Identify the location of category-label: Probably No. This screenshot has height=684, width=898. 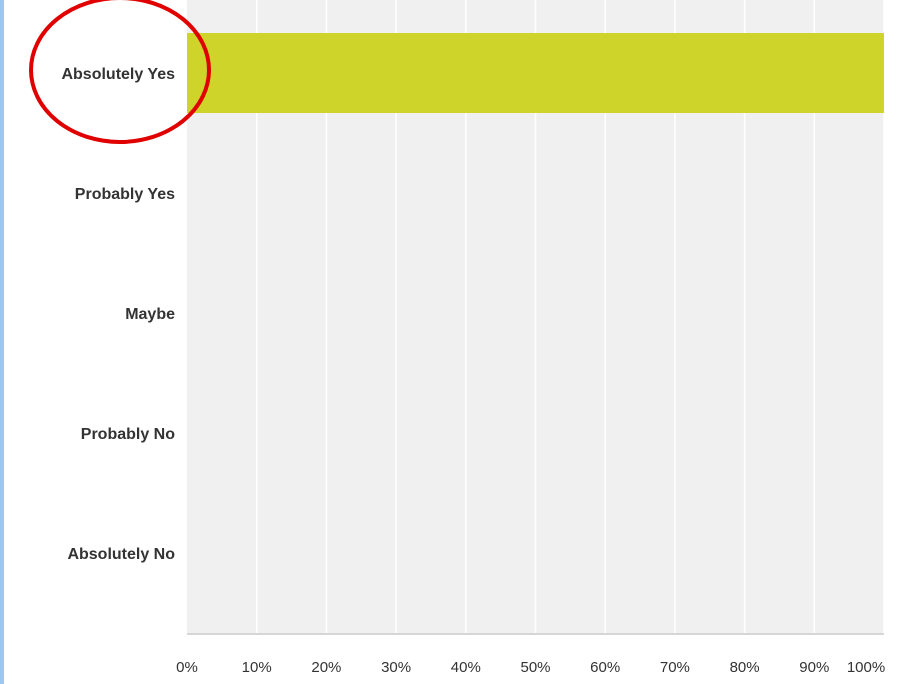
(128, 434).